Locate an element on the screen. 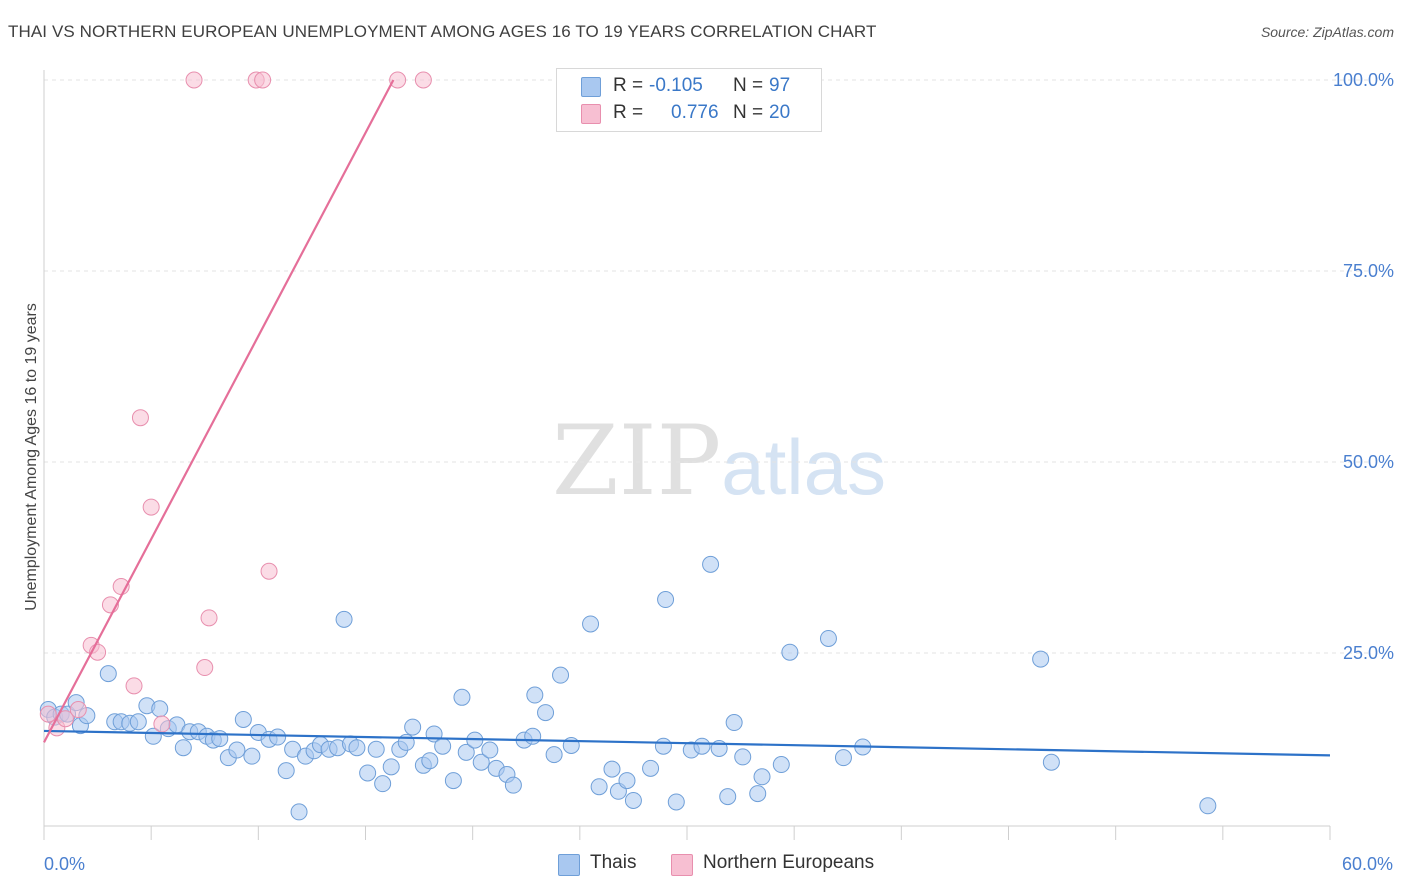  thais-trend-line is located at coordinates (687, 743).